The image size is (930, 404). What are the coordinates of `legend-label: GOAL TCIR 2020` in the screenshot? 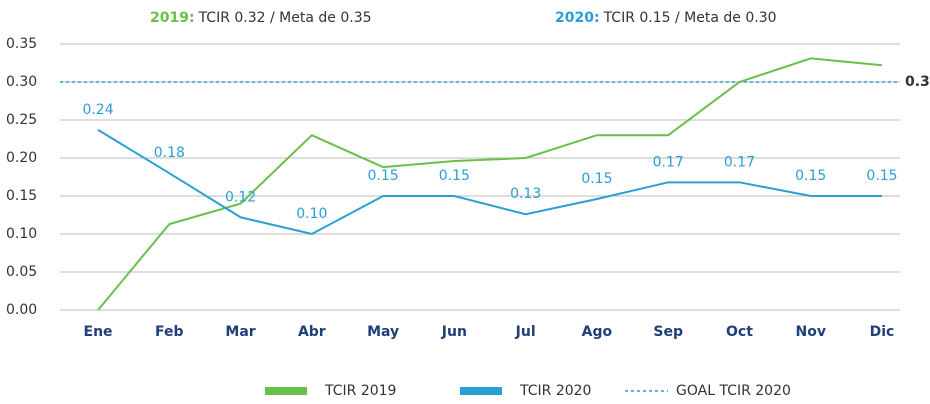 It's located at (733, 391).